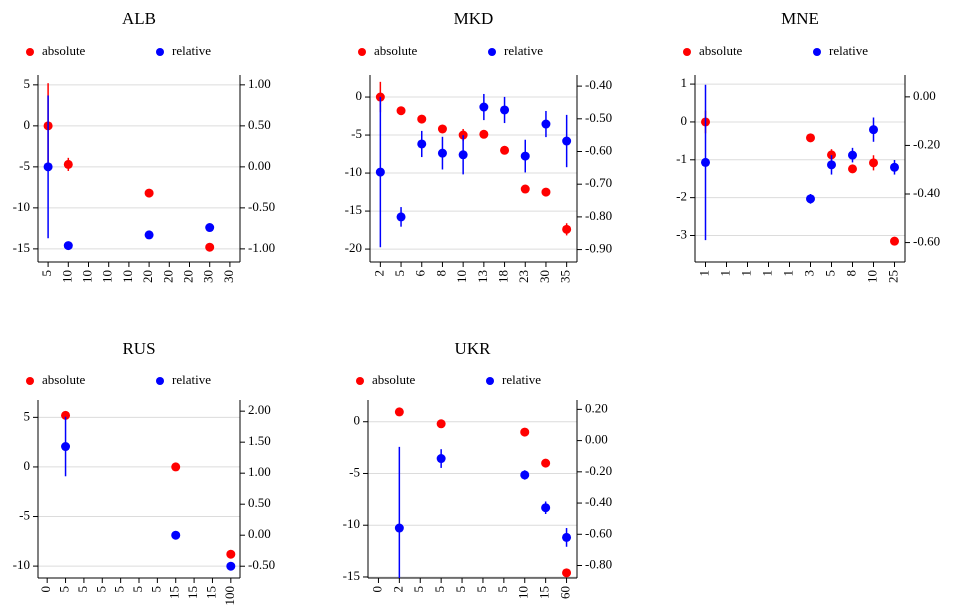  I want to click on x-tick-label: 8, so click(850, 273).